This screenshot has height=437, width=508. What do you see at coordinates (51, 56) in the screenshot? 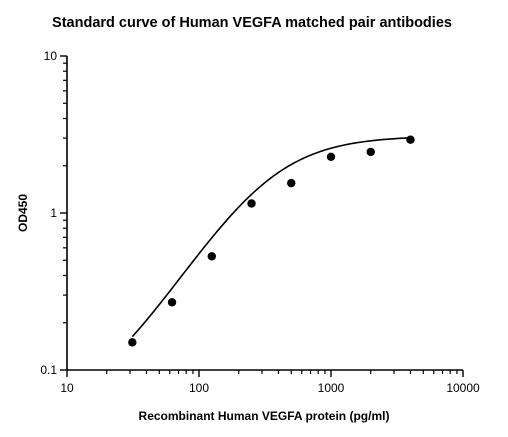
I see `y-tick-label: 10` at bounding box center [51, 56].